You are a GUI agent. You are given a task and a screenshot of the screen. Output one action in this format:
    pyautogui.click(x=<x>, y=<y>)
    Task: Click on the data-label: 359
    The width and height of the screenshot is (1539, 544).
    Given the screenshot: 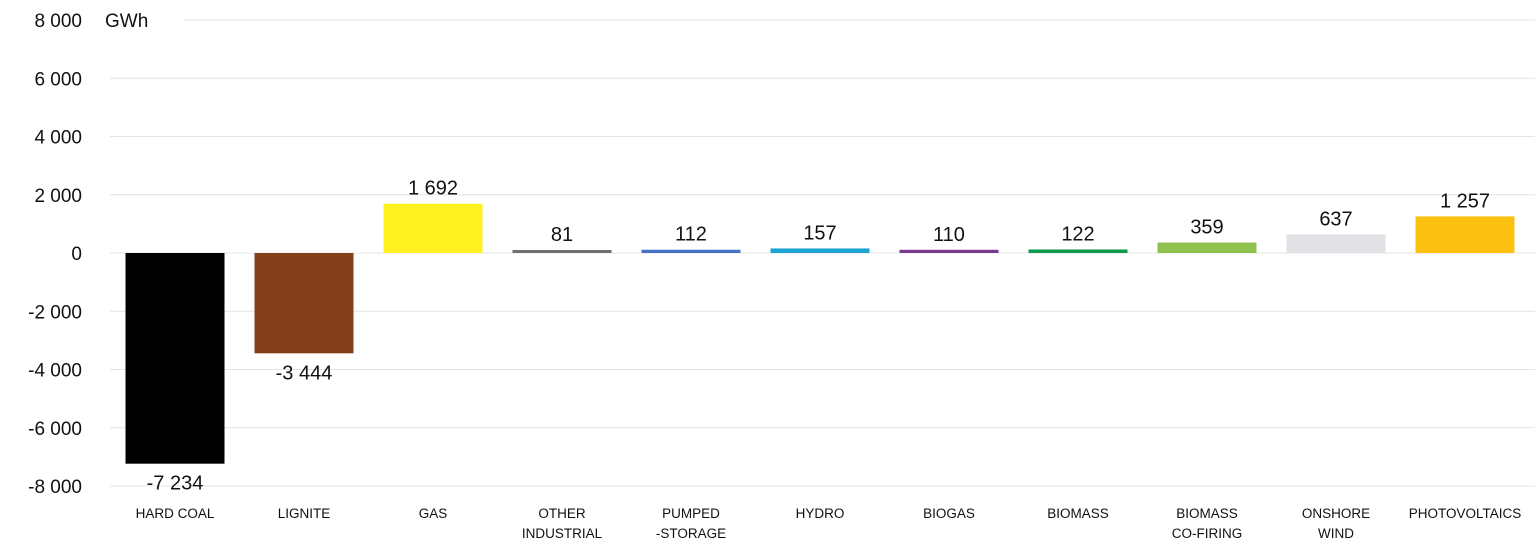 What is the action you would take?
    pyautogui.click(x=1206, y=228)
    